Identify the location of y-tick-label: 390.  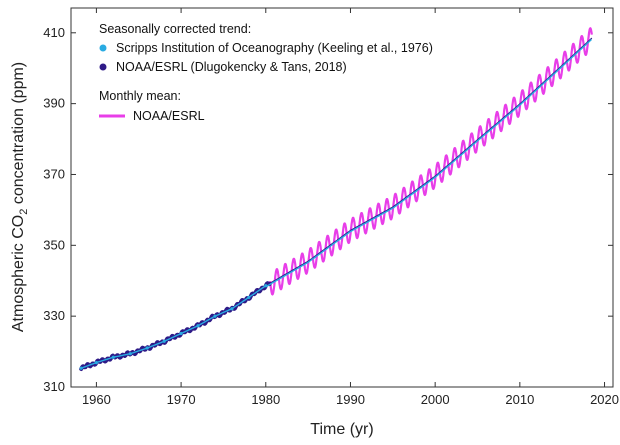
(54, 103).